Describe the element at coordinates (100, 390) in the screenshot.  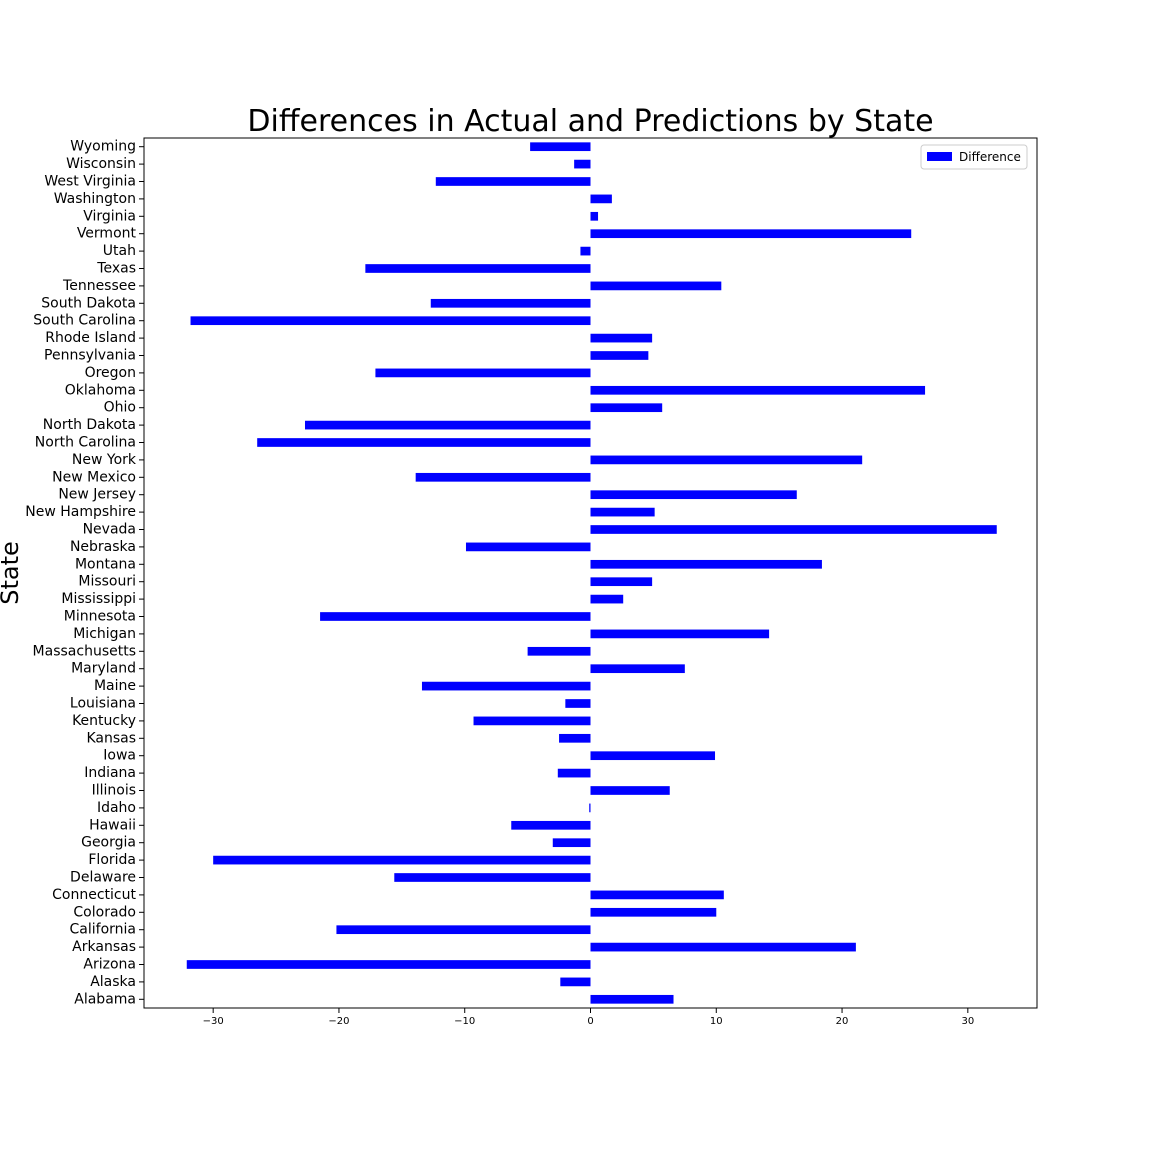
I see `y-tick-label: Oklahoma` at that location.